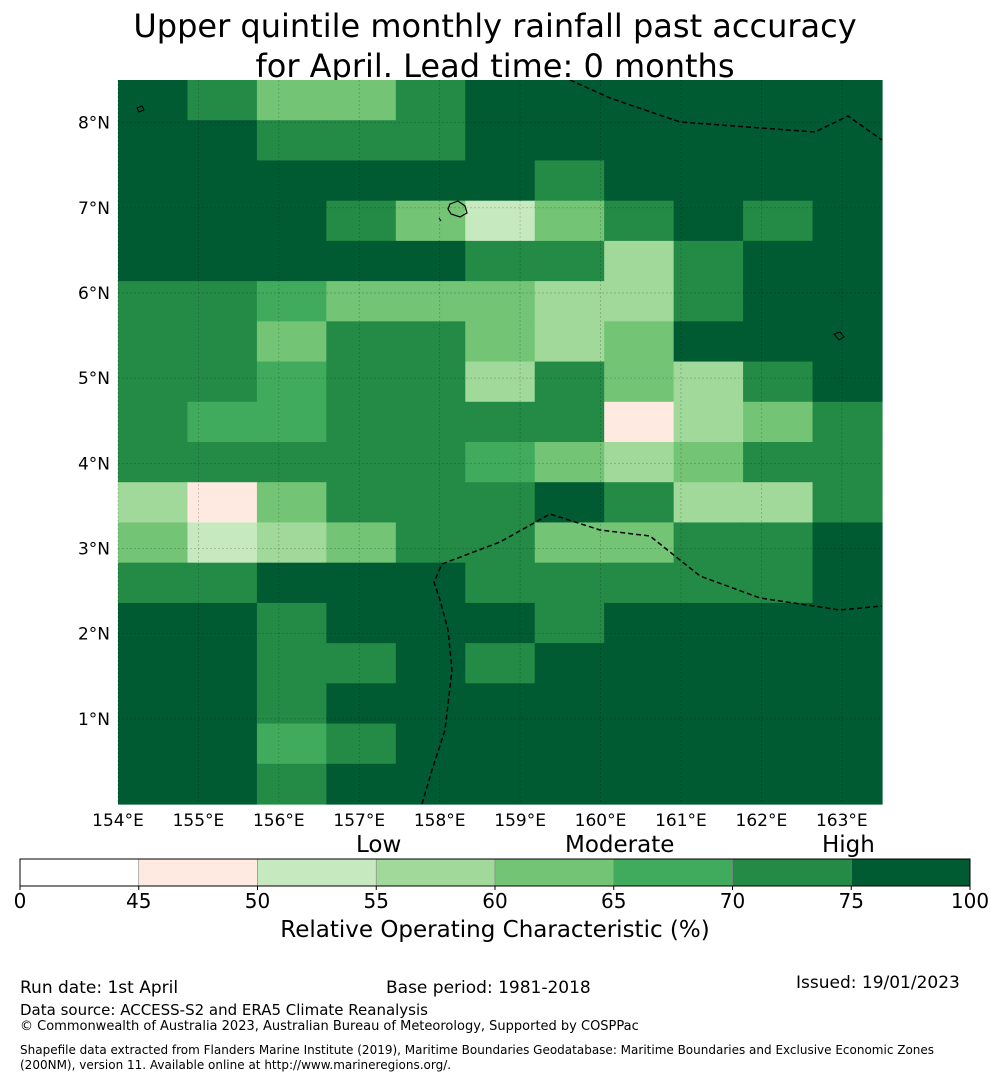 This screenshot has width=990, height=1080. Describe the element at coordinates (94, 464) in the screenshot. I see `lat-tick-label: 4°N` at that location.